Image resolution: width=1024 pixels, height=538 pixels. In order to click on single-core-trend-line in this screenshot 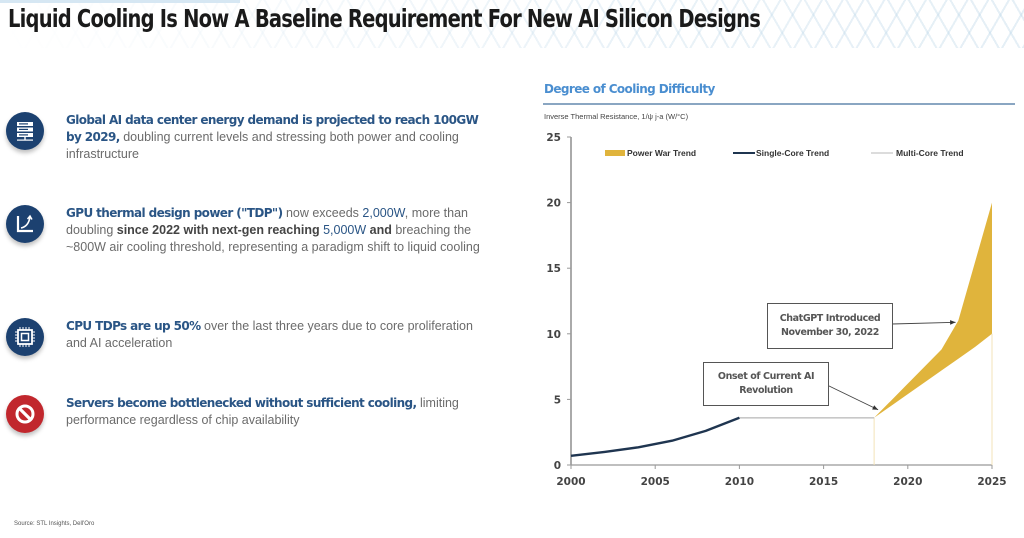, I will do `click(655, 437)`.